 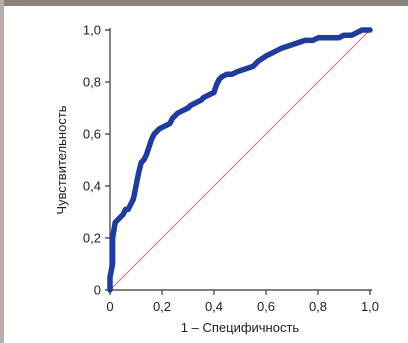 I want to click on x-axis-title: 1 – Специфичность, so click(x=240, y=327).